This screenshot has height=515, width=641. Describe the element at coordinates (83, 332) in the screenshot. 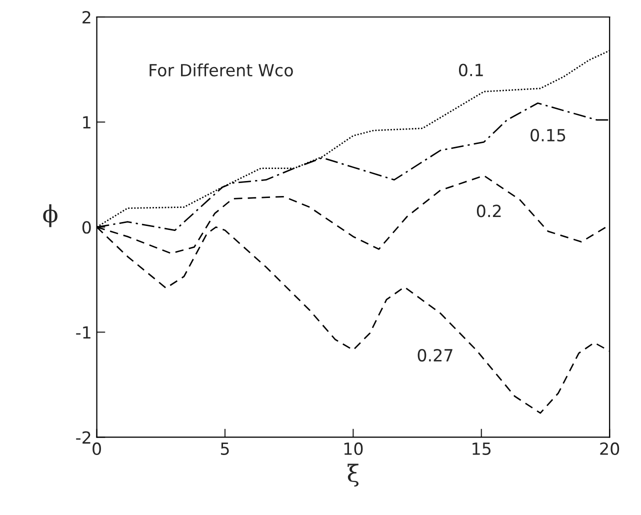

I see `y-tick-label: -1` at that location.